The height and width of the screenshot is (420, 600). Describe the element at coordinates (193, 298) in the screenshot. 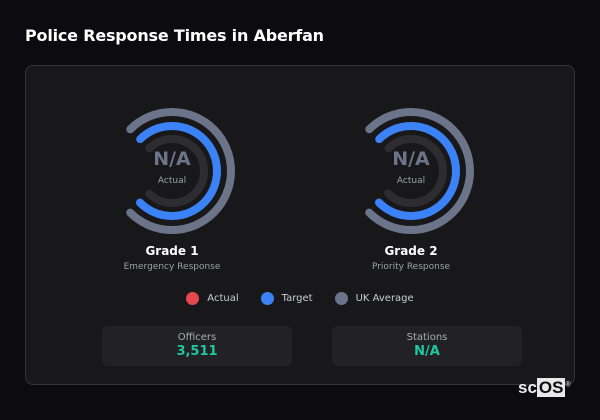

I see `actual-dot-icon` at that location.